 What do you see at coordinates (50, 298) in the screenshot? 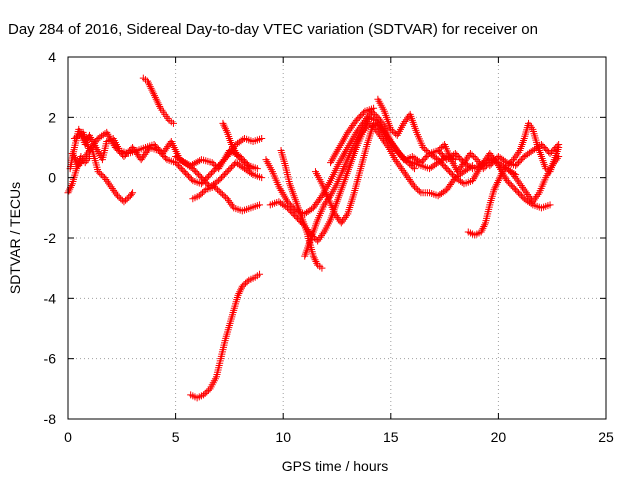
I see `y-tick-label: -4` at bounding box center [50, 298].